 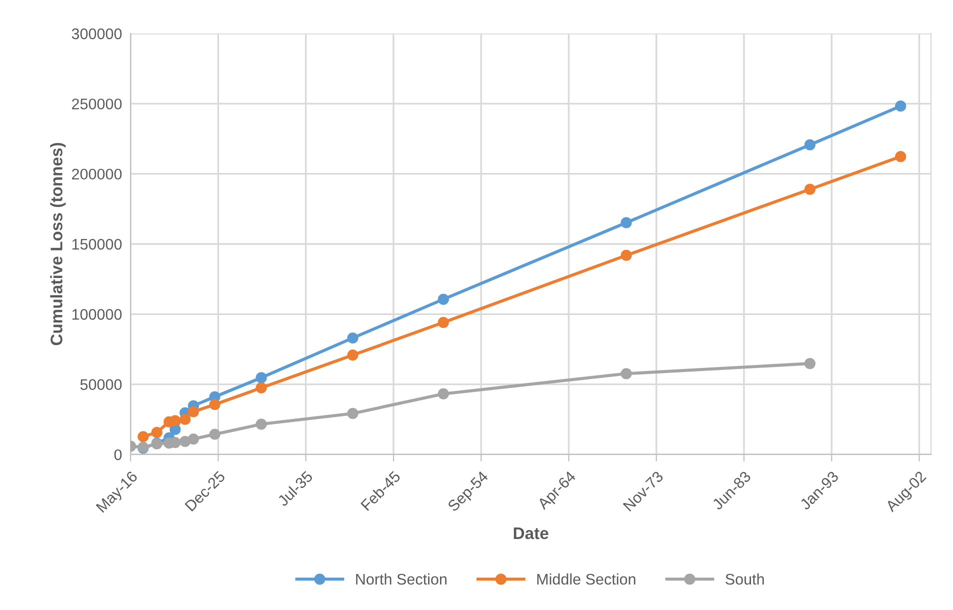 I want to click on y-tick-label: 50000, so click(x=101, y=384).